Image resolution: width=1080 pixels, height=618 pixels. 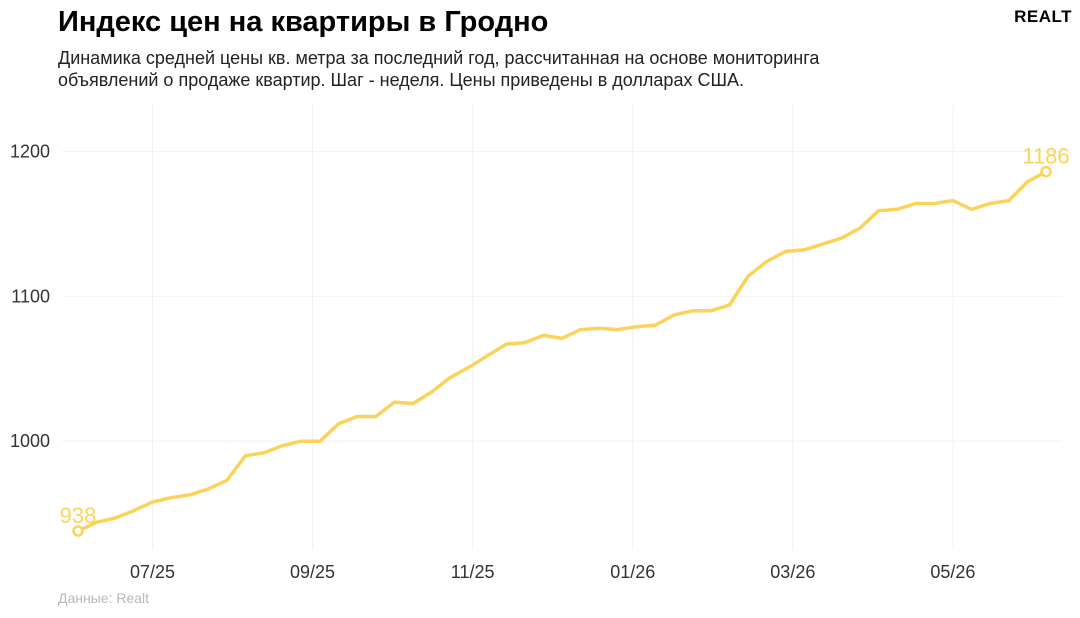 I want to click on x-tick-label: 01/26, so click(x=632, y=572).